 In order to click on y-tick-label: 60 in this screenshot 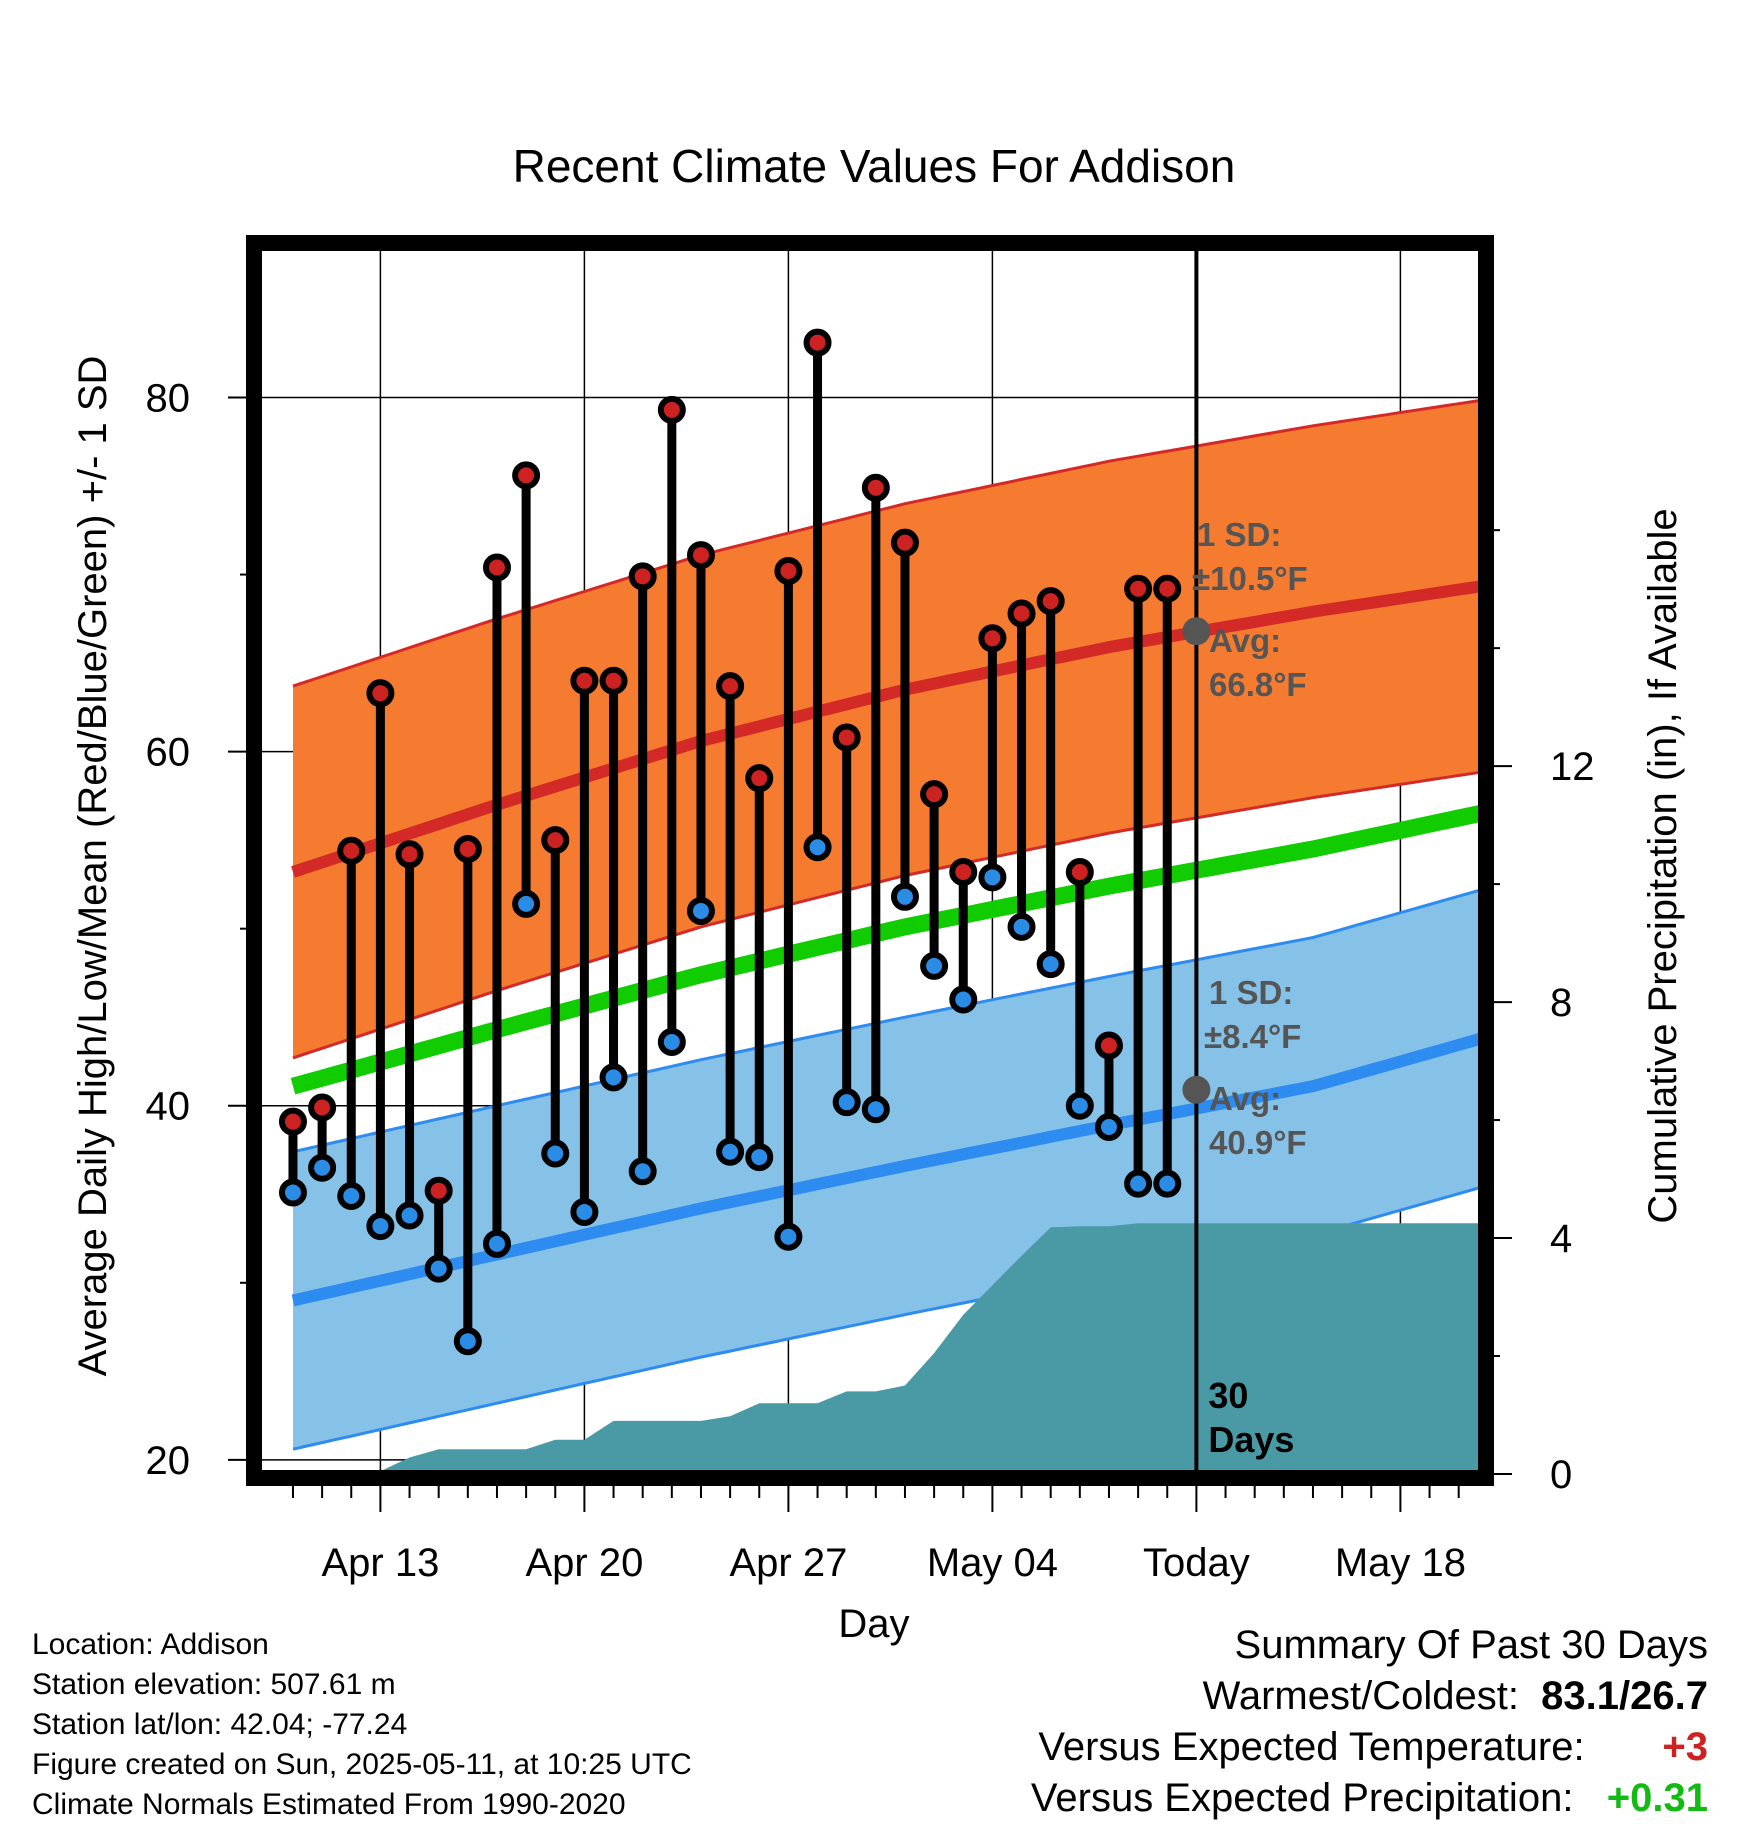, I will do `click(168, 753)`.